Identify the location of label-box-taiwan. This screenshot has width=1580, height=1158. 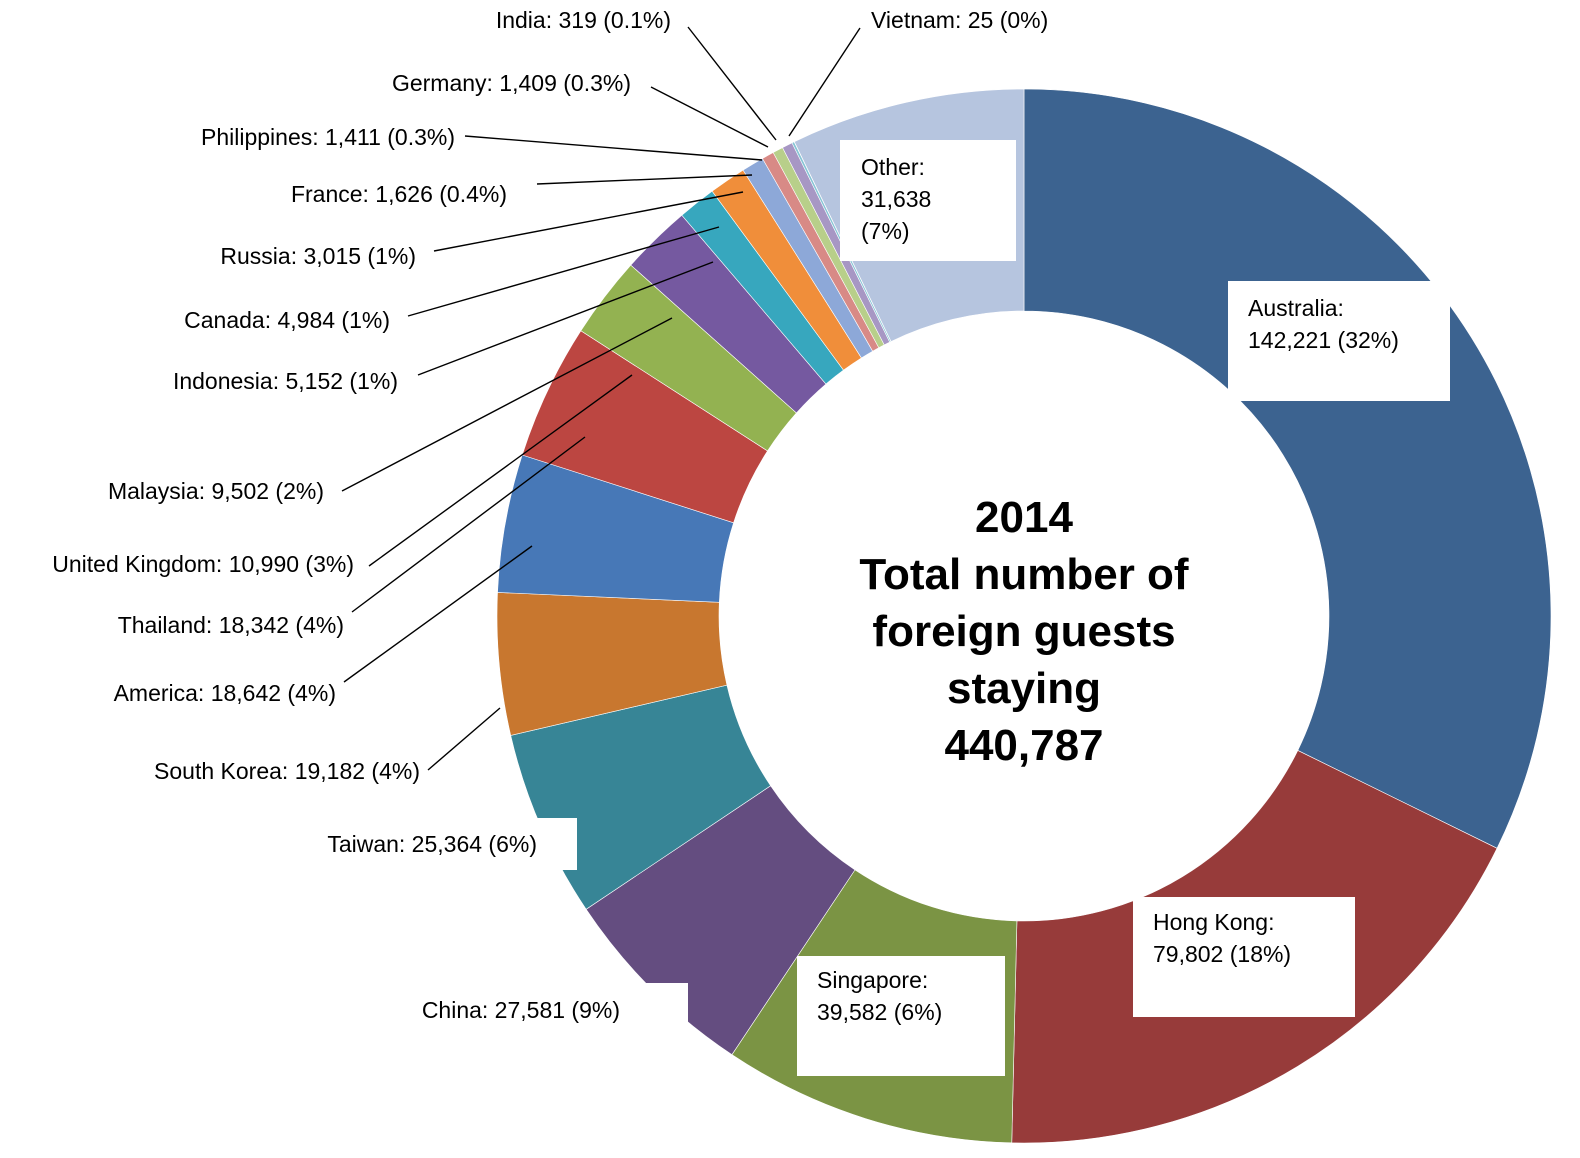
(431, 844).